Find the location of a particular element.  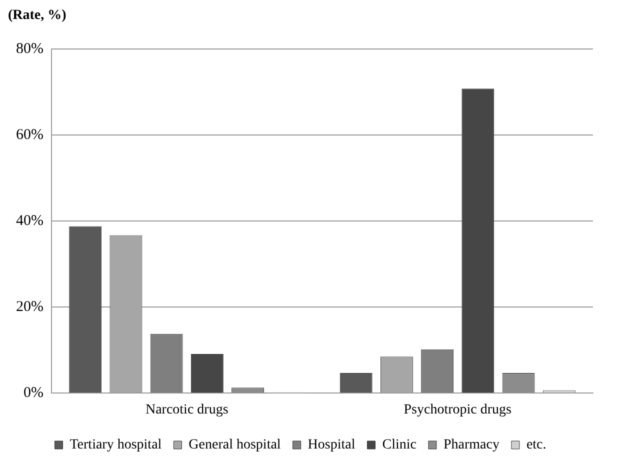

y-tick-label: 0% is located at coordinates (33, 393).